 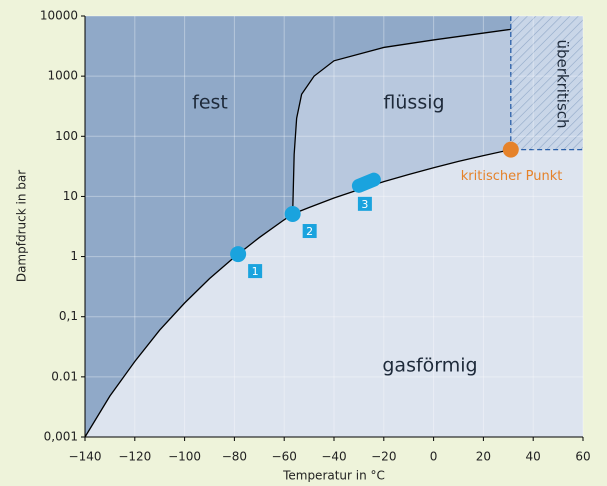 I want to click on point-label: 3, so click(x=364, y=204).